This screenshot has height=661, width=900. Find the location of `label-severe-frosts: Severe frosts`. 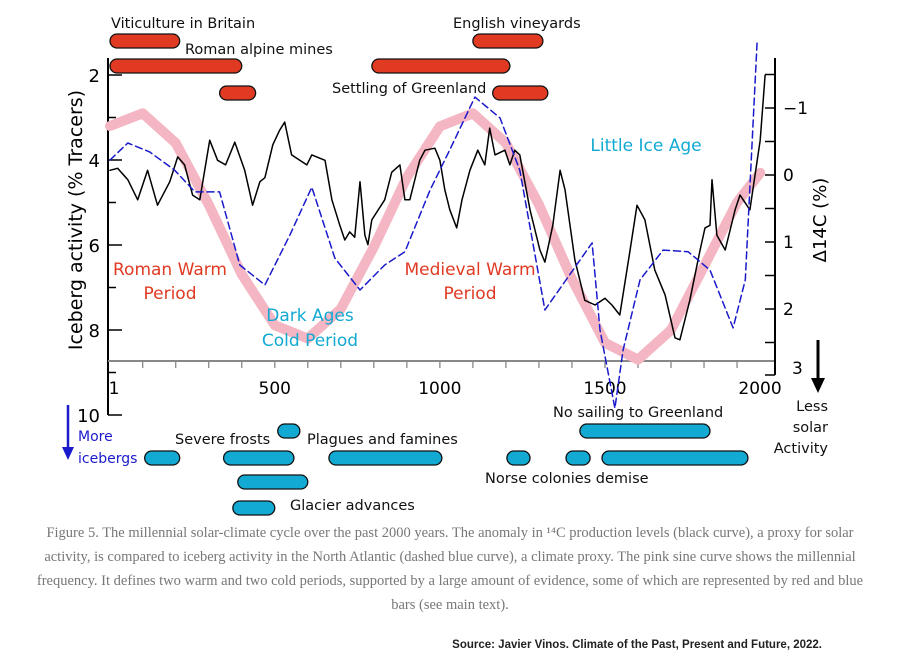

label-severe-frosts: Severe frosts is located at coordinates (222, 440).